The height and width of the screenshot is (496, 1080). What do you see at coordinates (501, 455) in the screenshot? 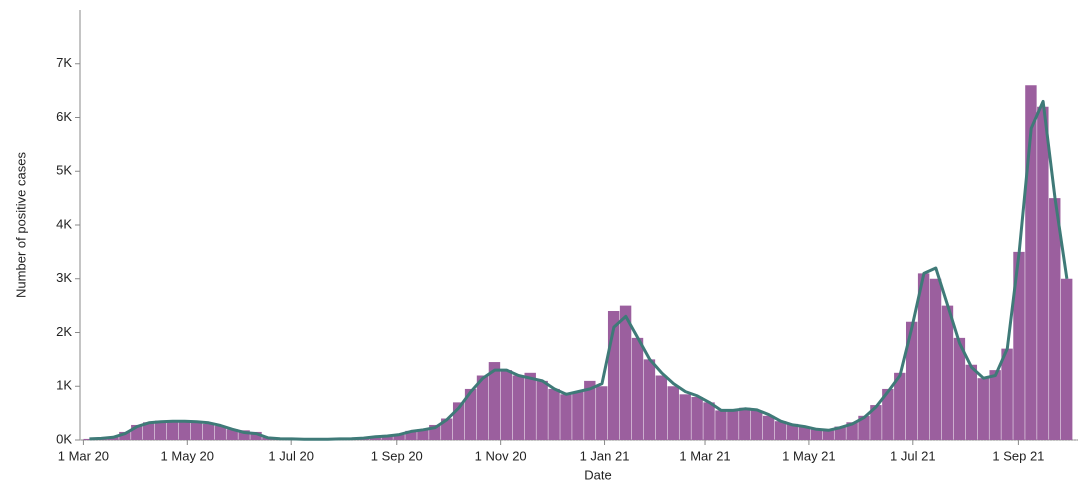
I see `x-tick-label: 1 Nov 20` at bounding box center [501, 455].